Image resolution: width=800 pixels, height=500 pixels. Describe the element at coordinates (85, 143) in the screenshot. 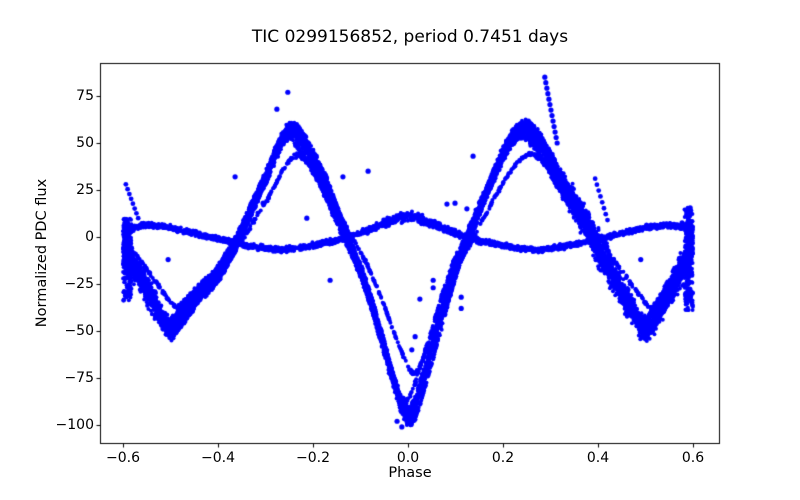

I see `y-tick-label: 50` at that location.